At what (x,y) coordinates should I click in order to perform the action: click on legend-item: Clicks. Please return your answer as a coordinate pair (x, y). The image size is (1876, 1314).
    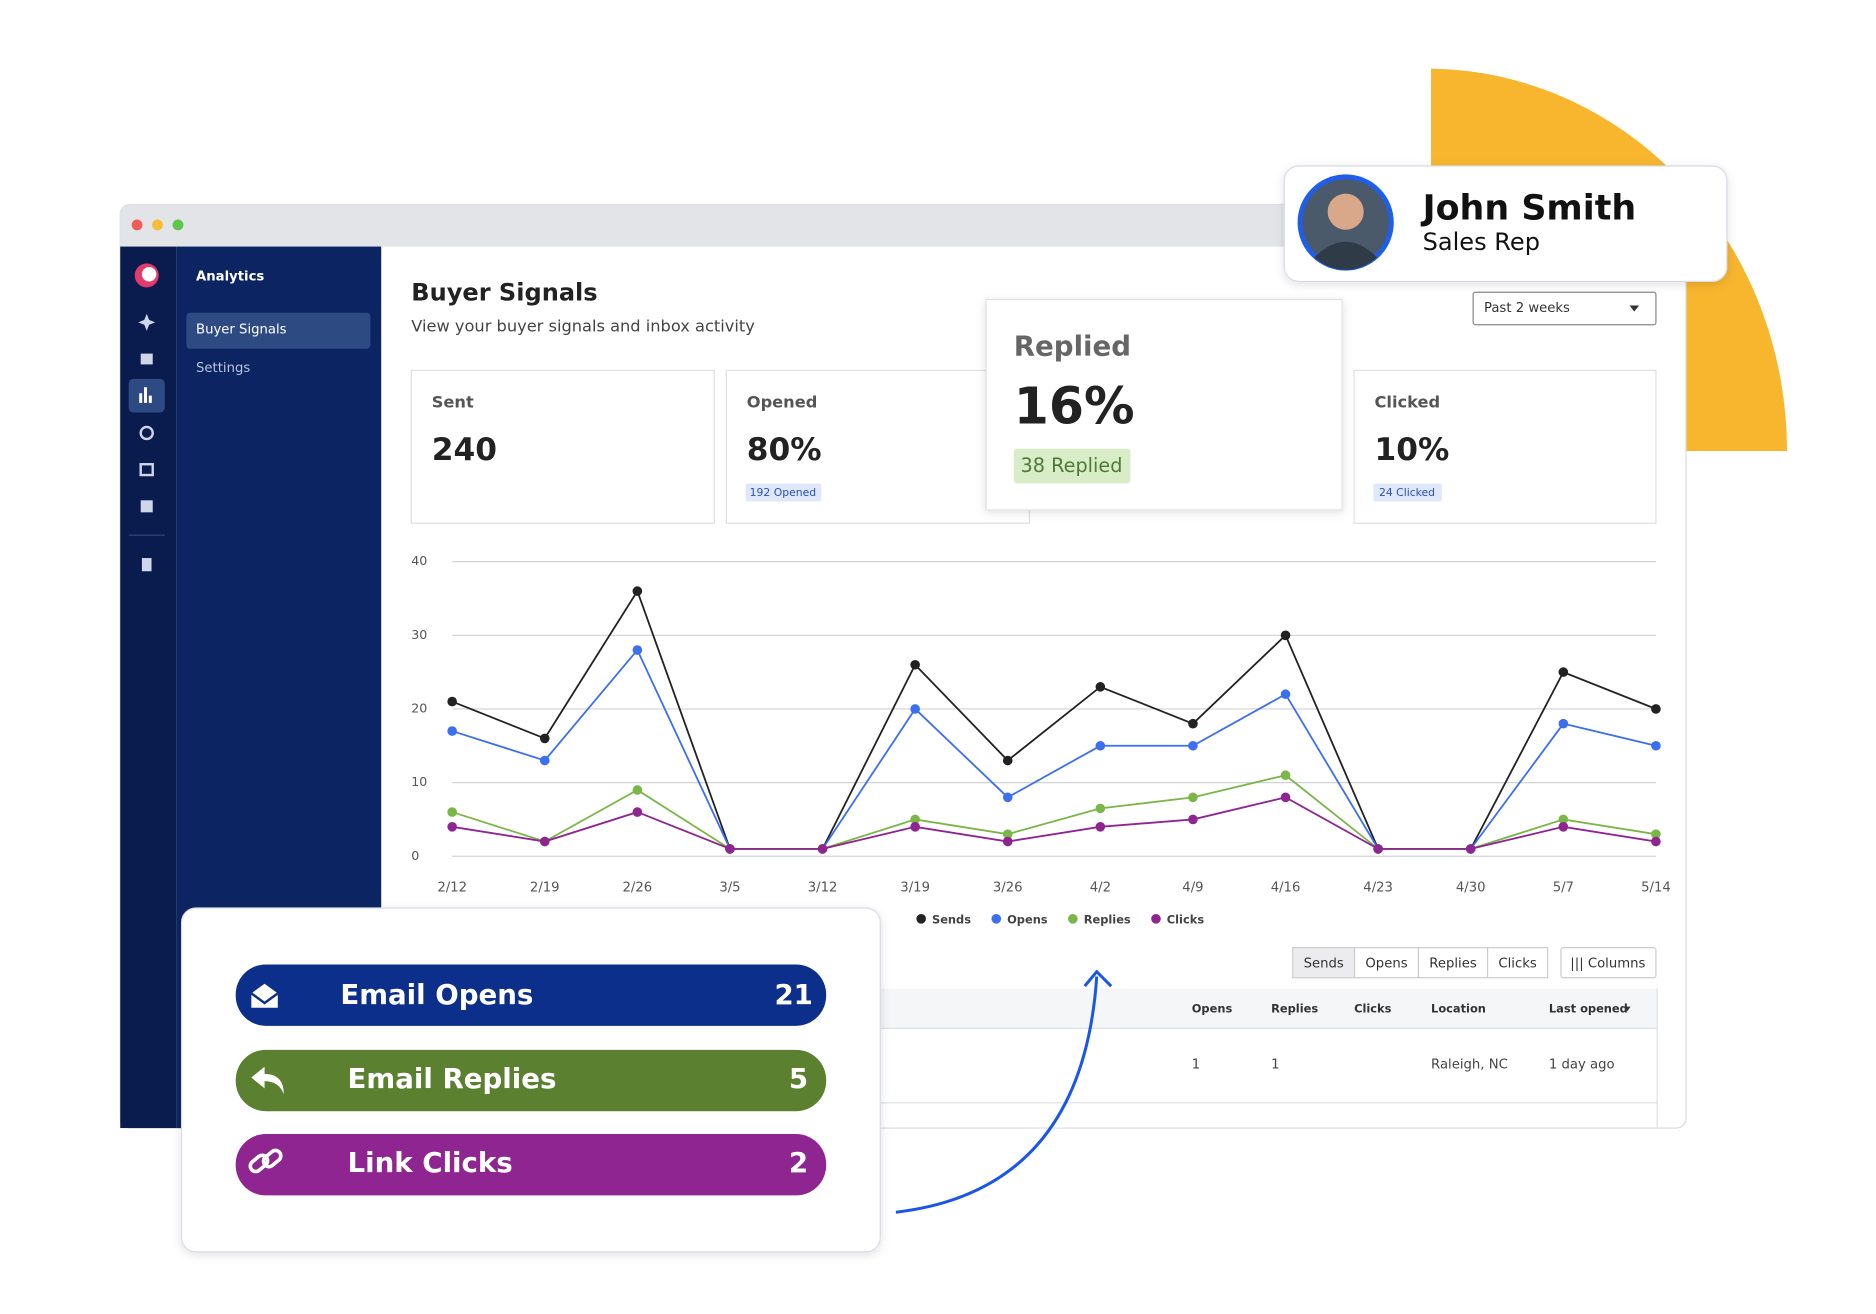
    Looking at the image, I should click on (1177, 920).